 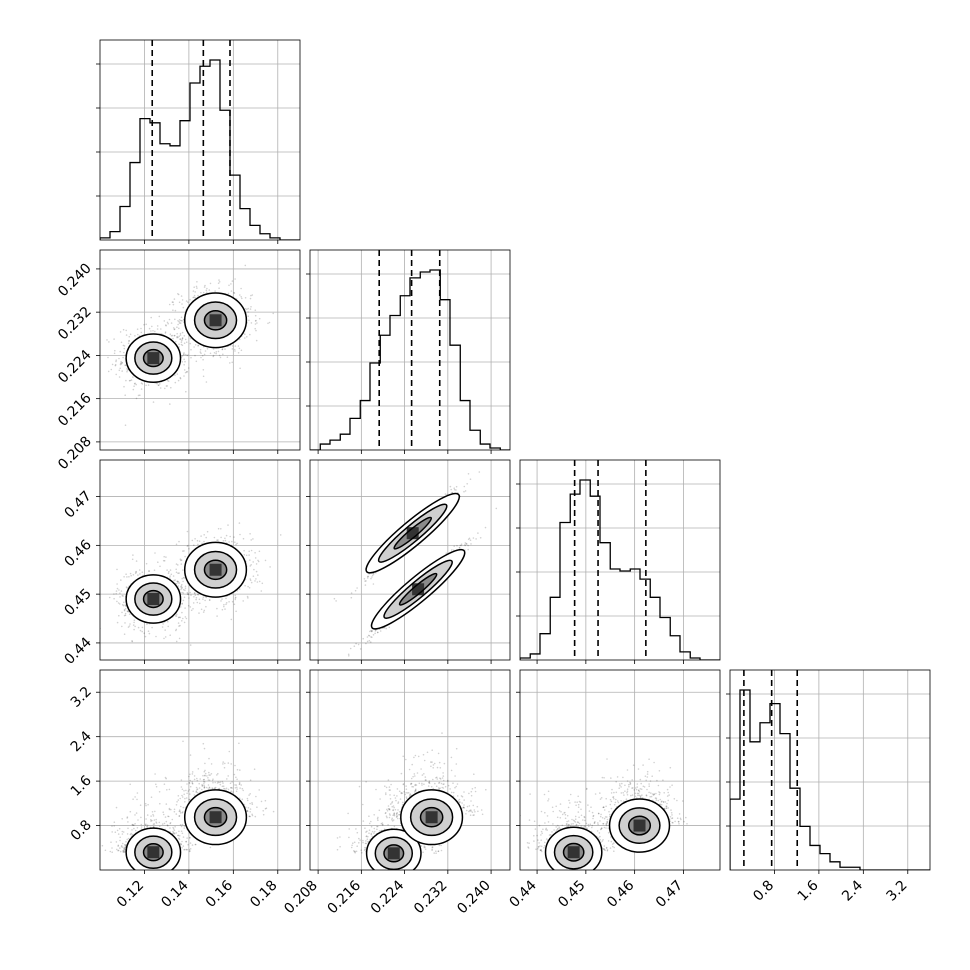 I want to click on histogram-step, so click(x=200, y=149).